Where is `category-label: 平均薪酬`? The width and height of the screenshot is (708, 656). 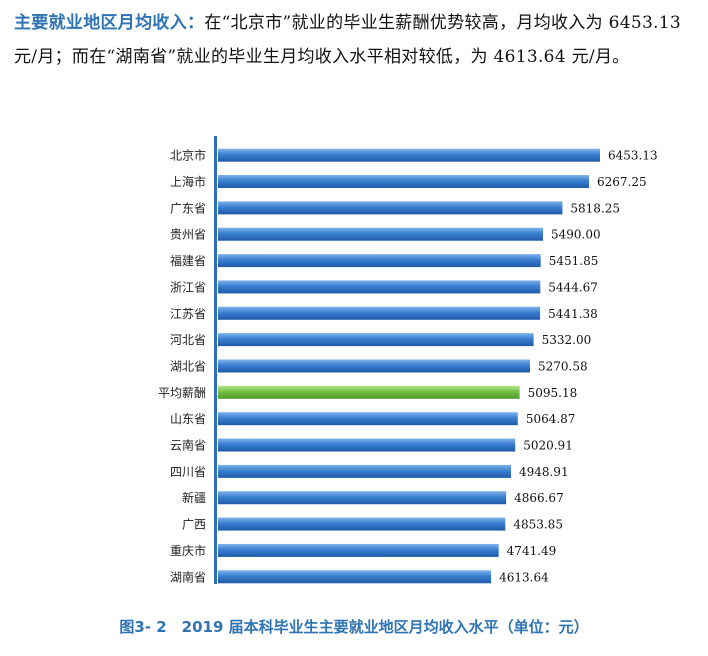
category-label: 平均薪酬 is located at coordinates (182, 393).